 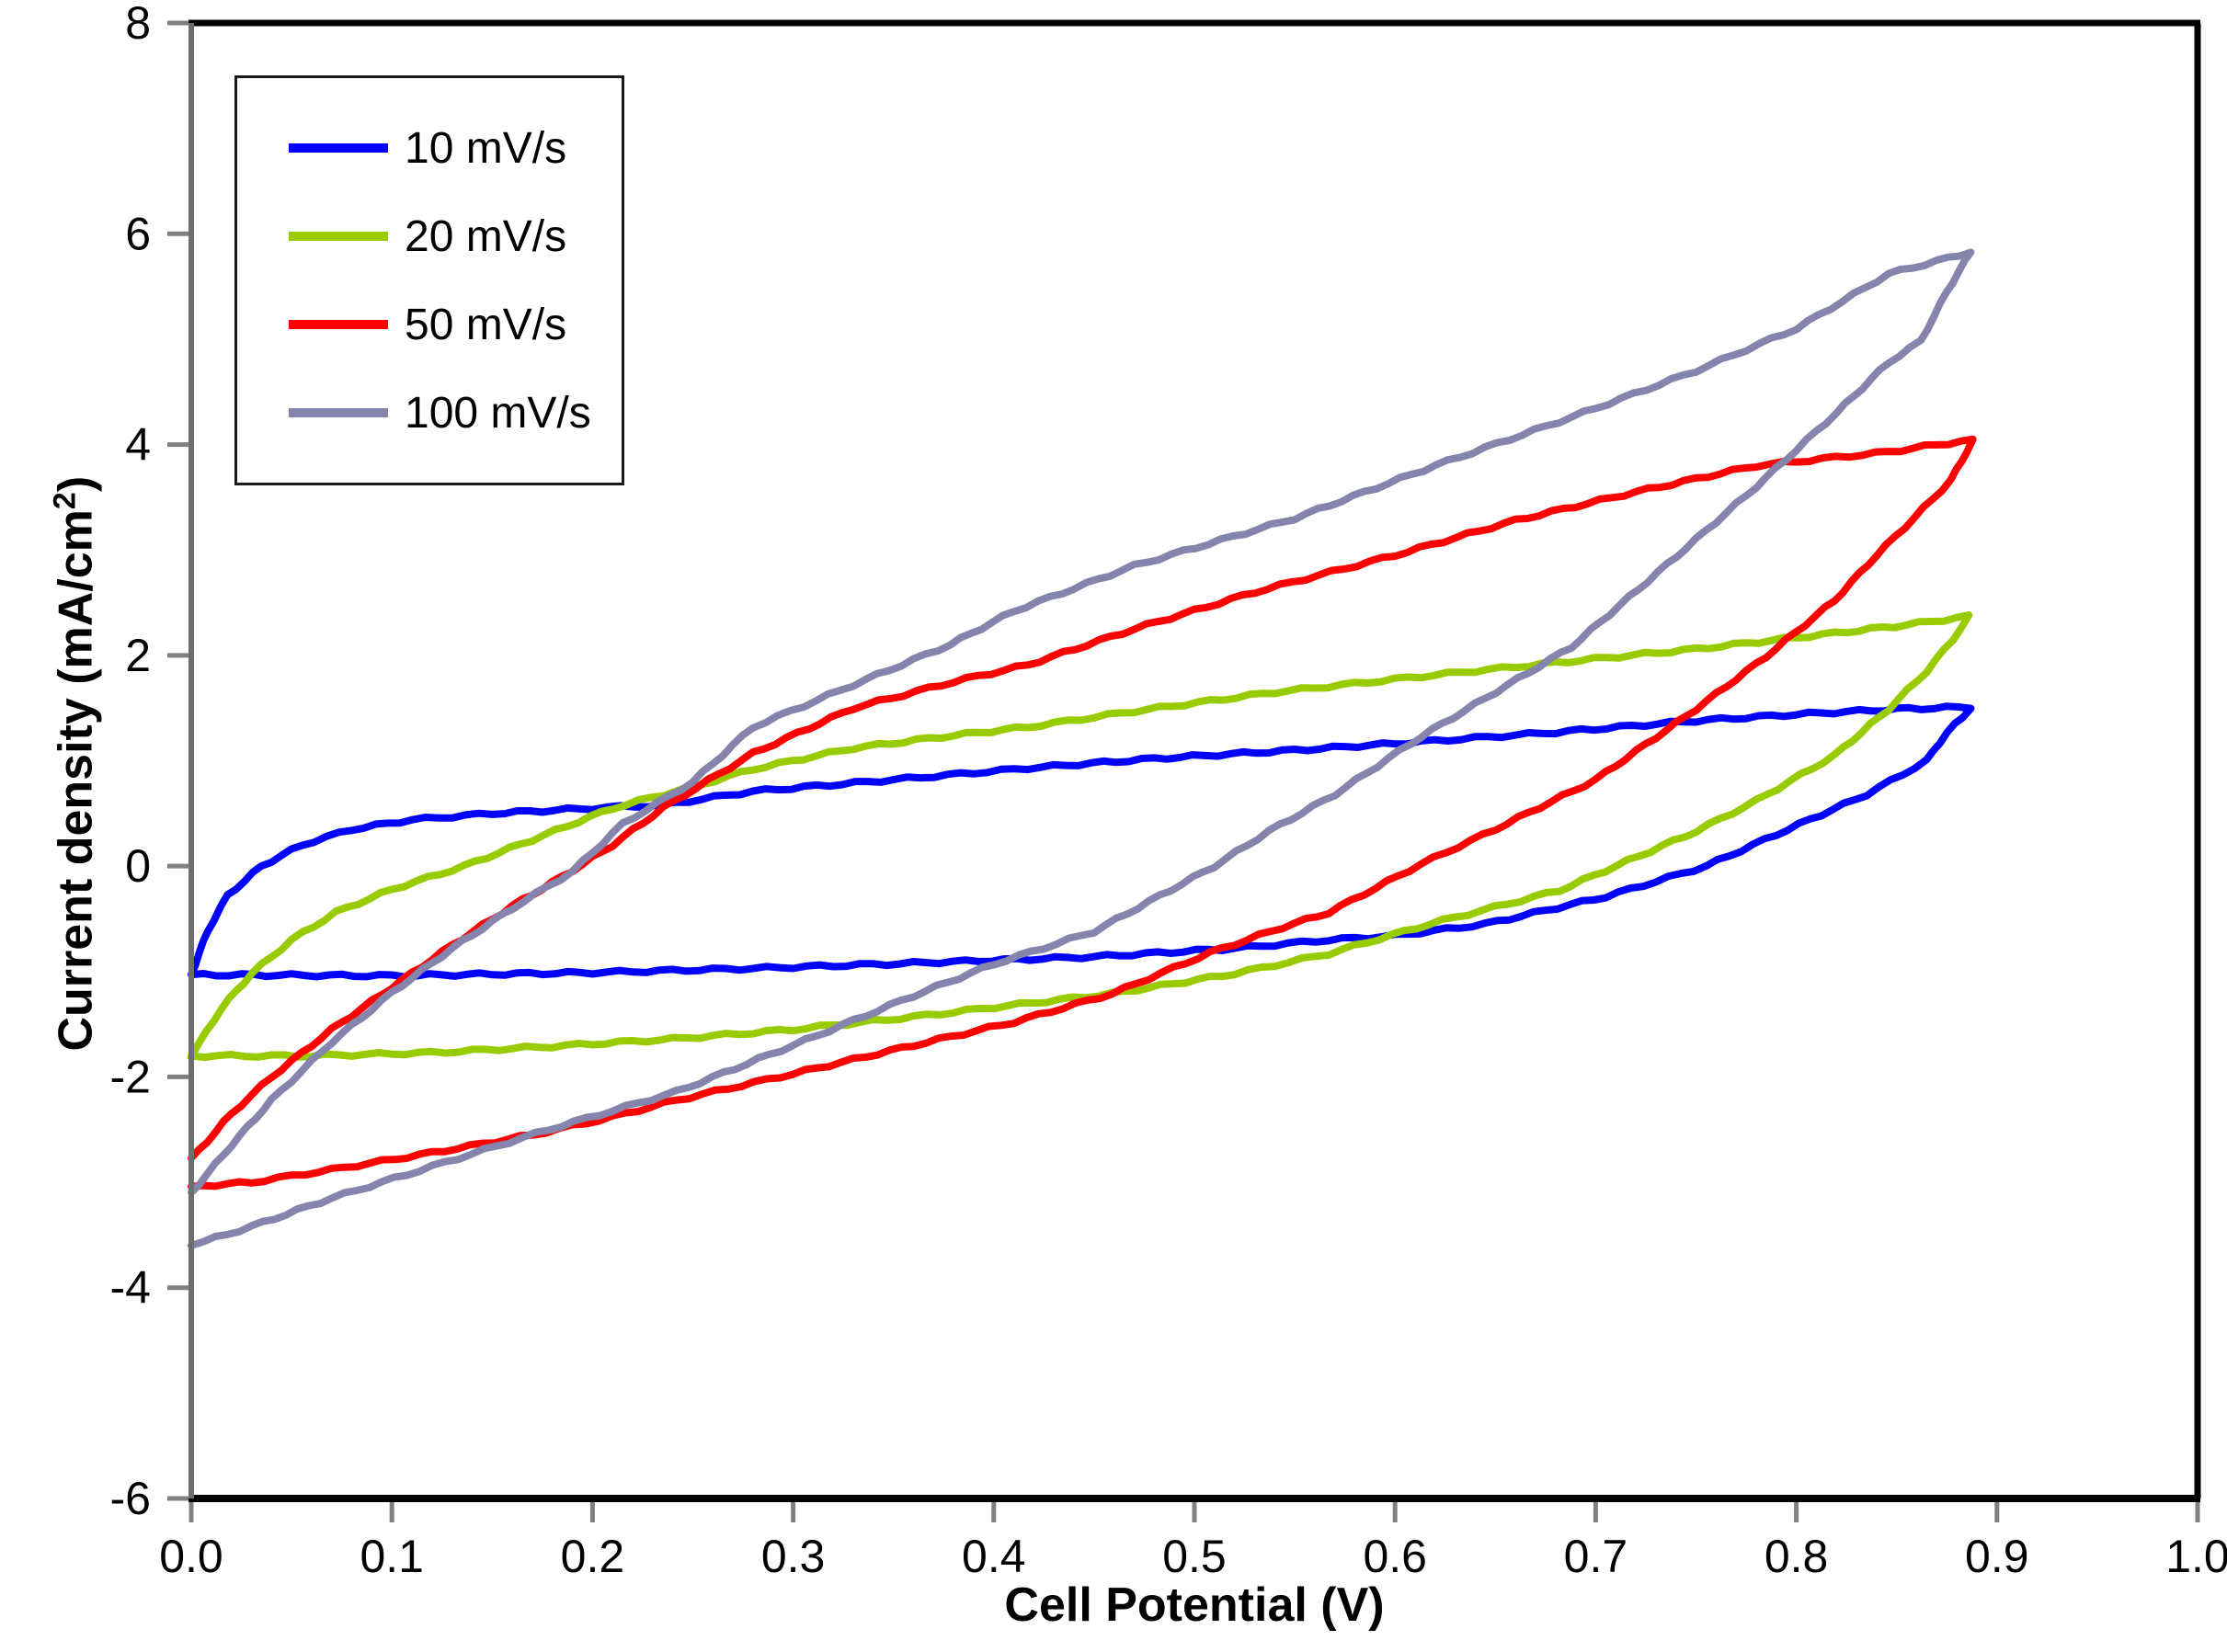 What do you see at coordinates (138, 233) in the screenshot?
I see `y-tick-label: 6` at bounding box center [138, 233].